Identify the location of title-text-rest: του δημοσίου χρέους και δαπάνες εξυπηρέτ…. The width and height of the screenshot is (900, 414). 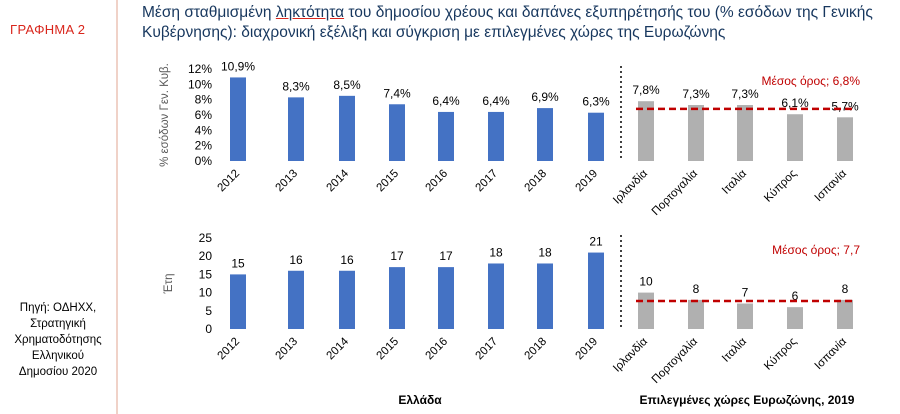
(507, 22).